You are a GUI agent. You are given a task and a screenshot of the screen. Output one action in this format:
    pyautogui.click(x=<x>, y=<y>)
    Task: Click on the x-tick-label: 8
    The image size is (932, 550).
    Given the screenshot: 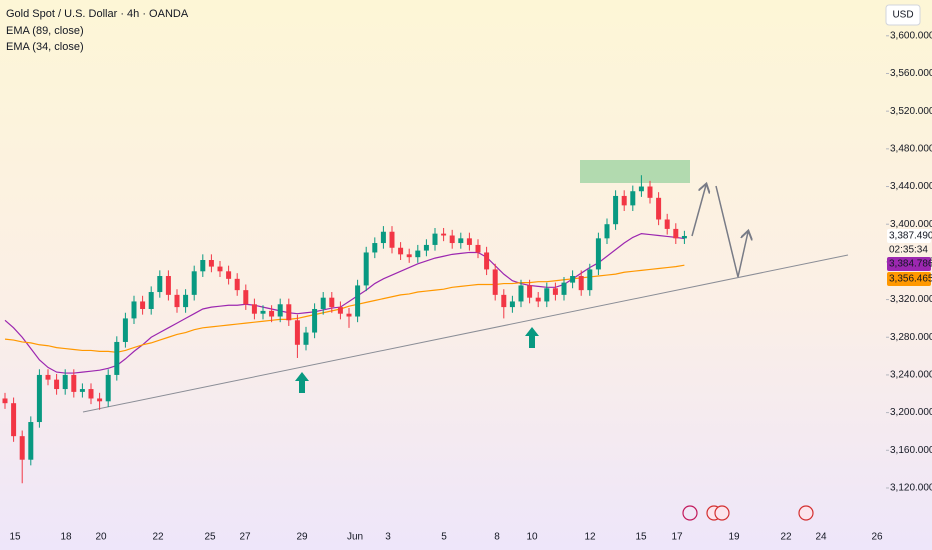 What is the action you would take?
    pyautogui.click(x=497, y=537)
    